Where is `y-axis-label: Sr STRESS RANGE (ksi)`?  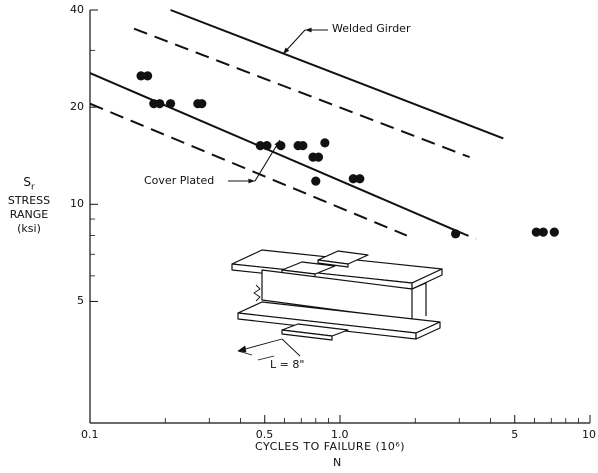
y-axis-label: Sr STRESS RANGE (ksi) is located at coordinates (29, 205).